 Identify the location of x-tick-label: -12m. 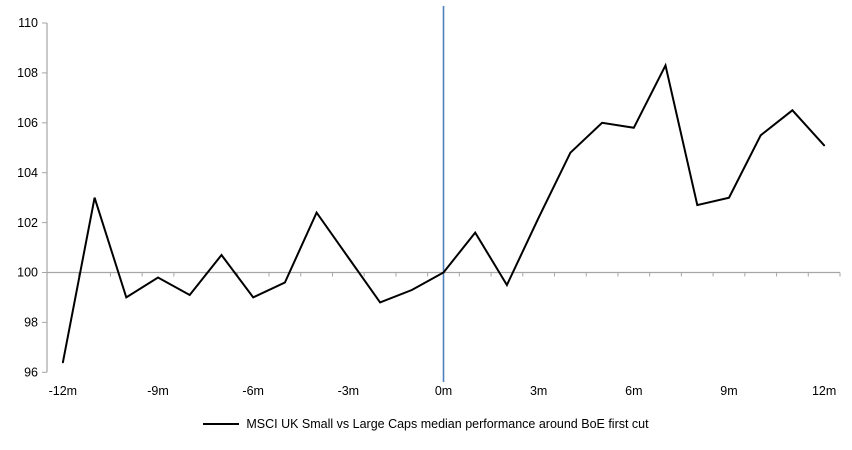
(63, 391).